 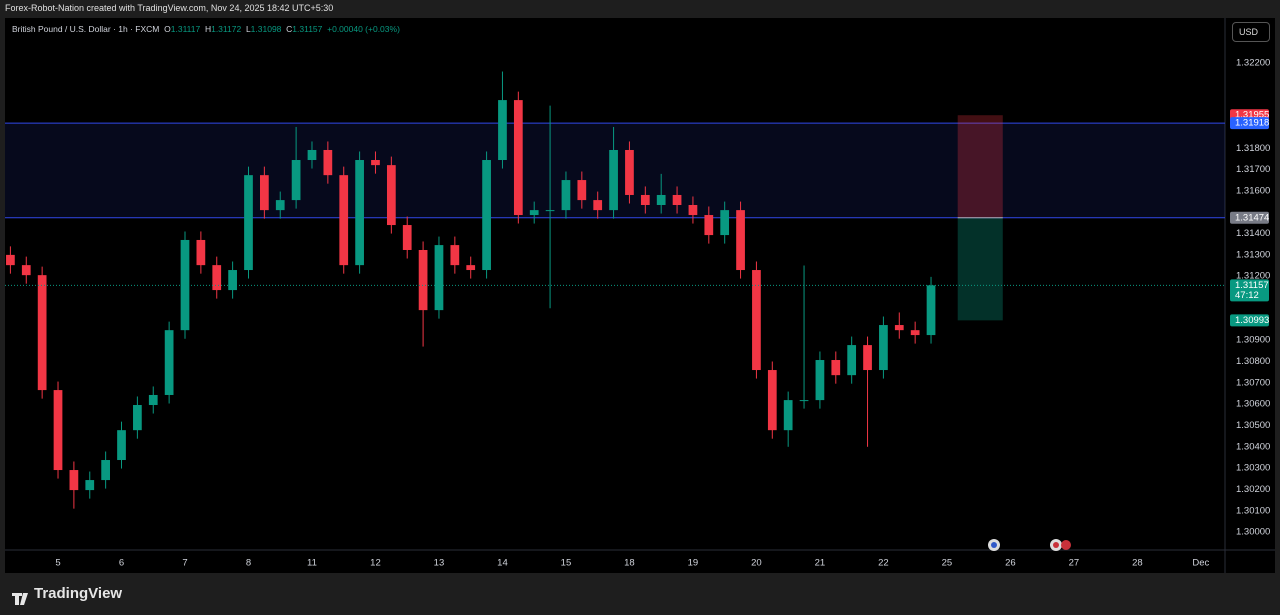 What do you see at coordinates (820, 563) in the screenshot?
I see `x-tick-label: 21` at bounding box center [820, 563].